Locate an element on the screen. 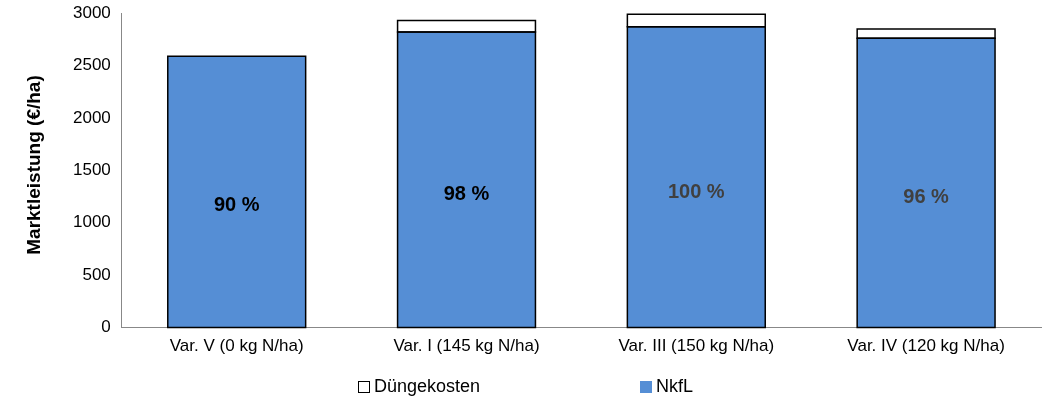 This screenshot has height=409, width=1051. x-tick-label: Var. V (0 kg N/ha) is located at coordinates (236, 346).